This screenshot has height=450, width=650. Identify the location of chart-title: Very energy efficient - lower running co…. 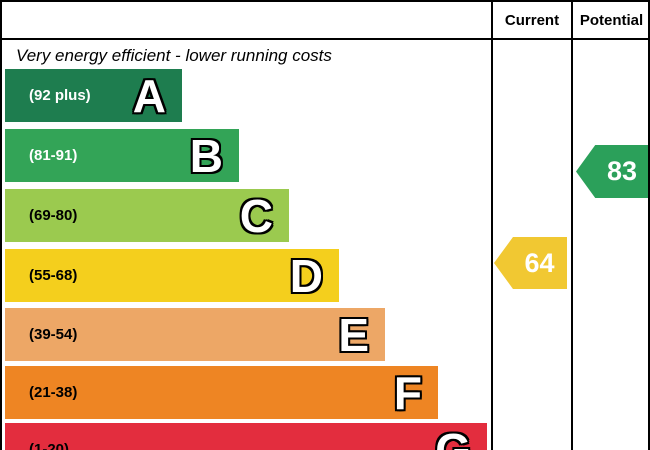
(174, 55).